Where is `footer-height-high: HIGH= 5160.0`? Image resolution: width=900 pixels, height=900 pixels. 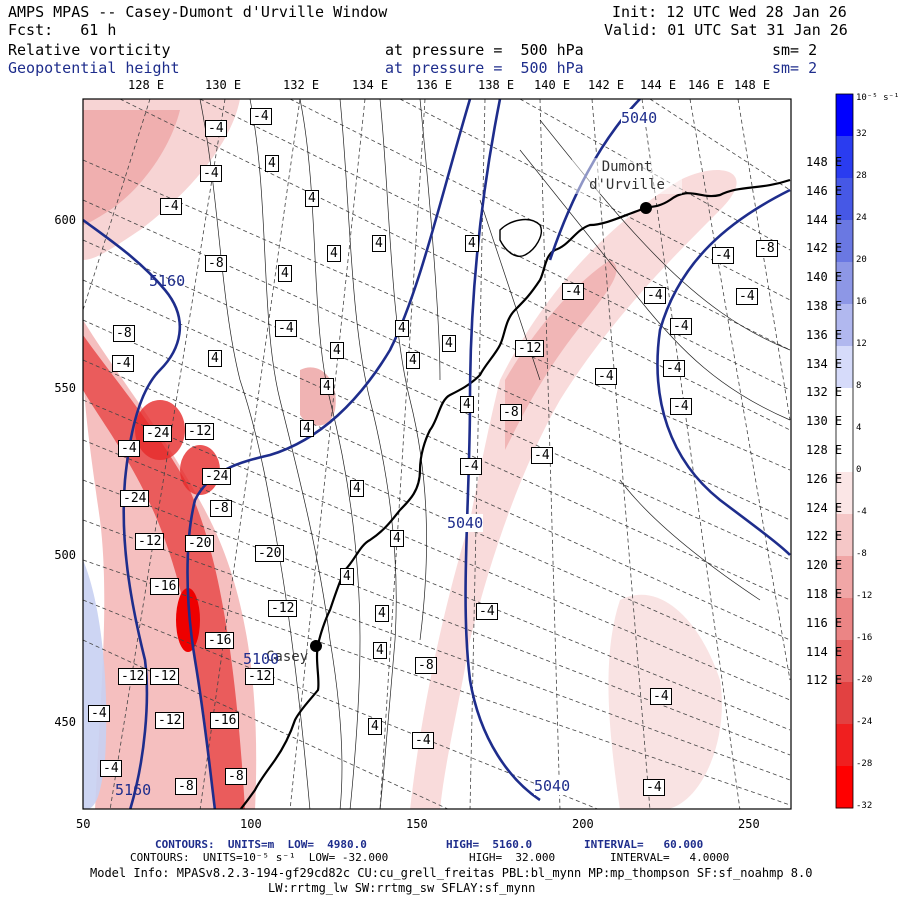
footer-height-high: HIGH= 5160.0 is located at coordinates (489, 844).